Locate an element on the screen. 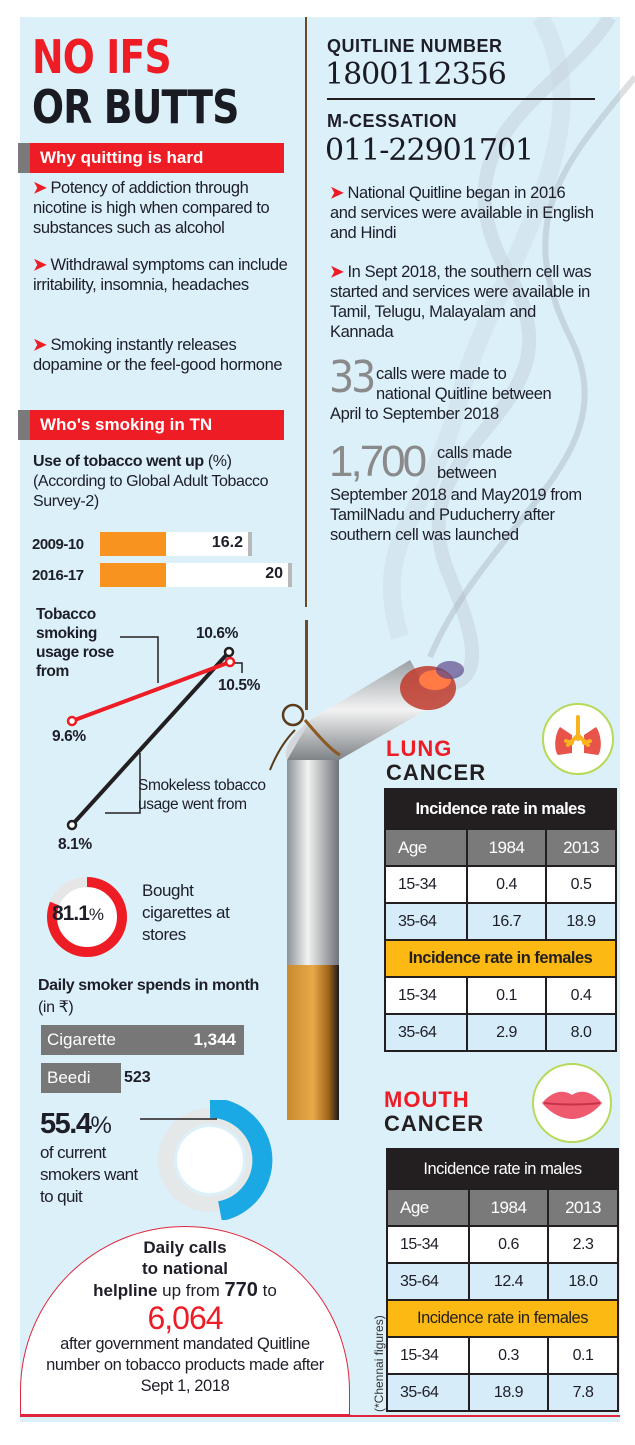 The height and width of the screenshot is (1445, 635). lungs-icon is located at coordinates (578, 739).